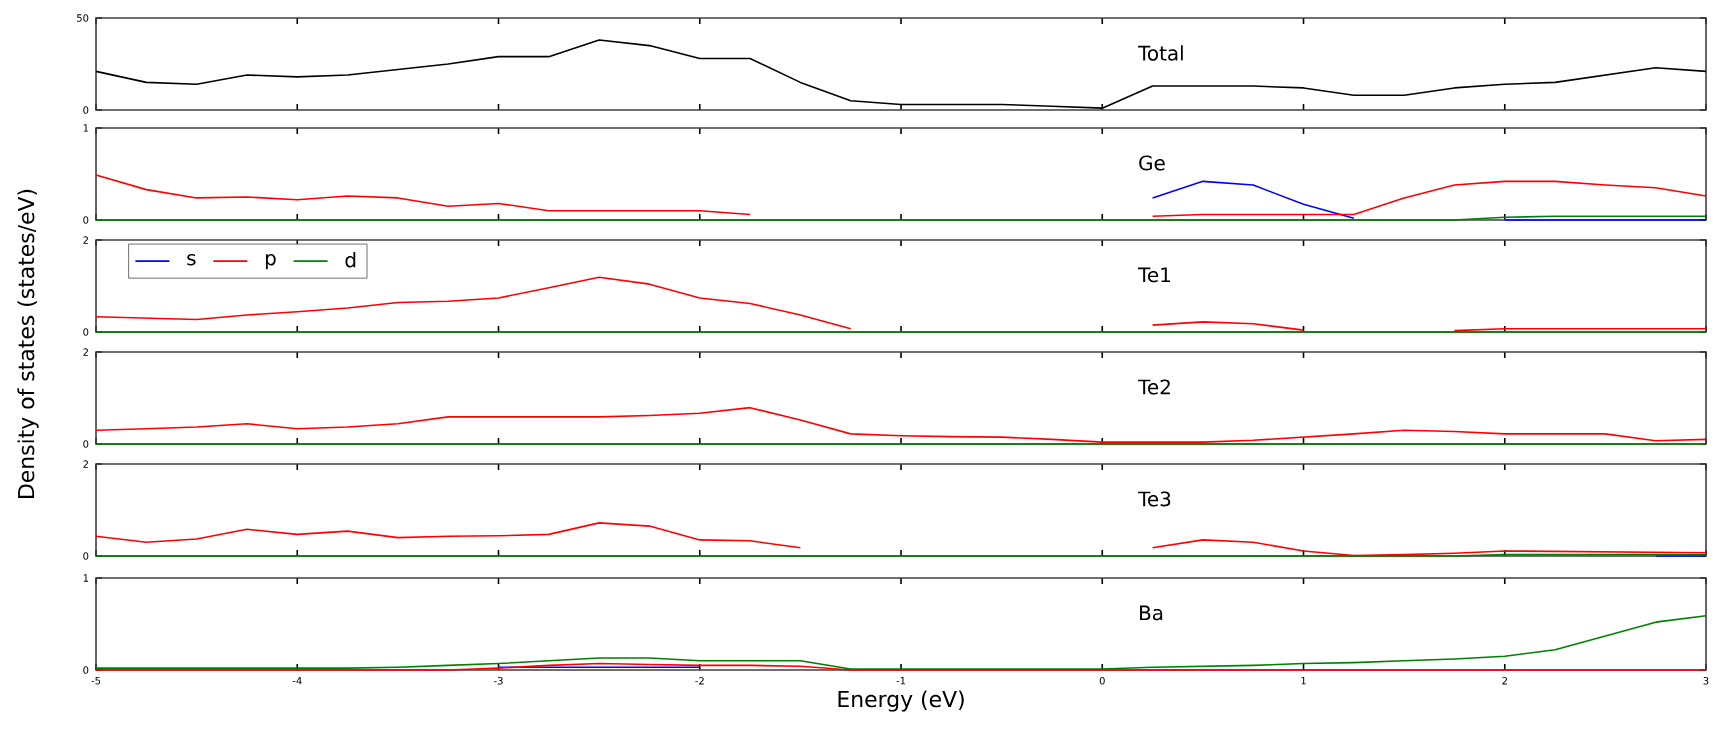  I want to click on annotation: Ge, so click(1152, 163).